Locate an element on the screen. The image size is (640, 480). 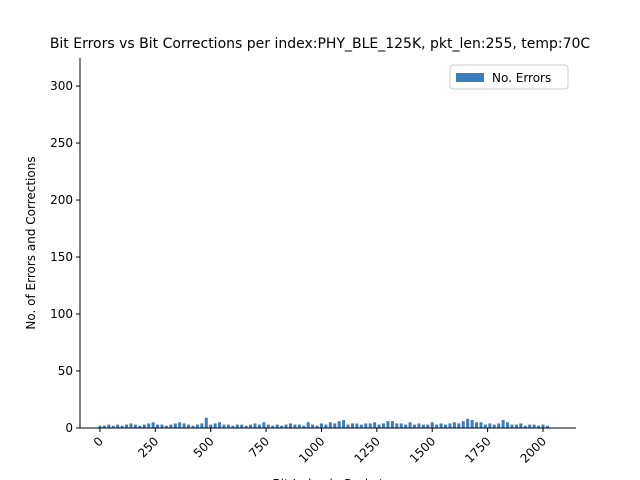
x-tick-label: 0 is located at coordinates (98, 441).